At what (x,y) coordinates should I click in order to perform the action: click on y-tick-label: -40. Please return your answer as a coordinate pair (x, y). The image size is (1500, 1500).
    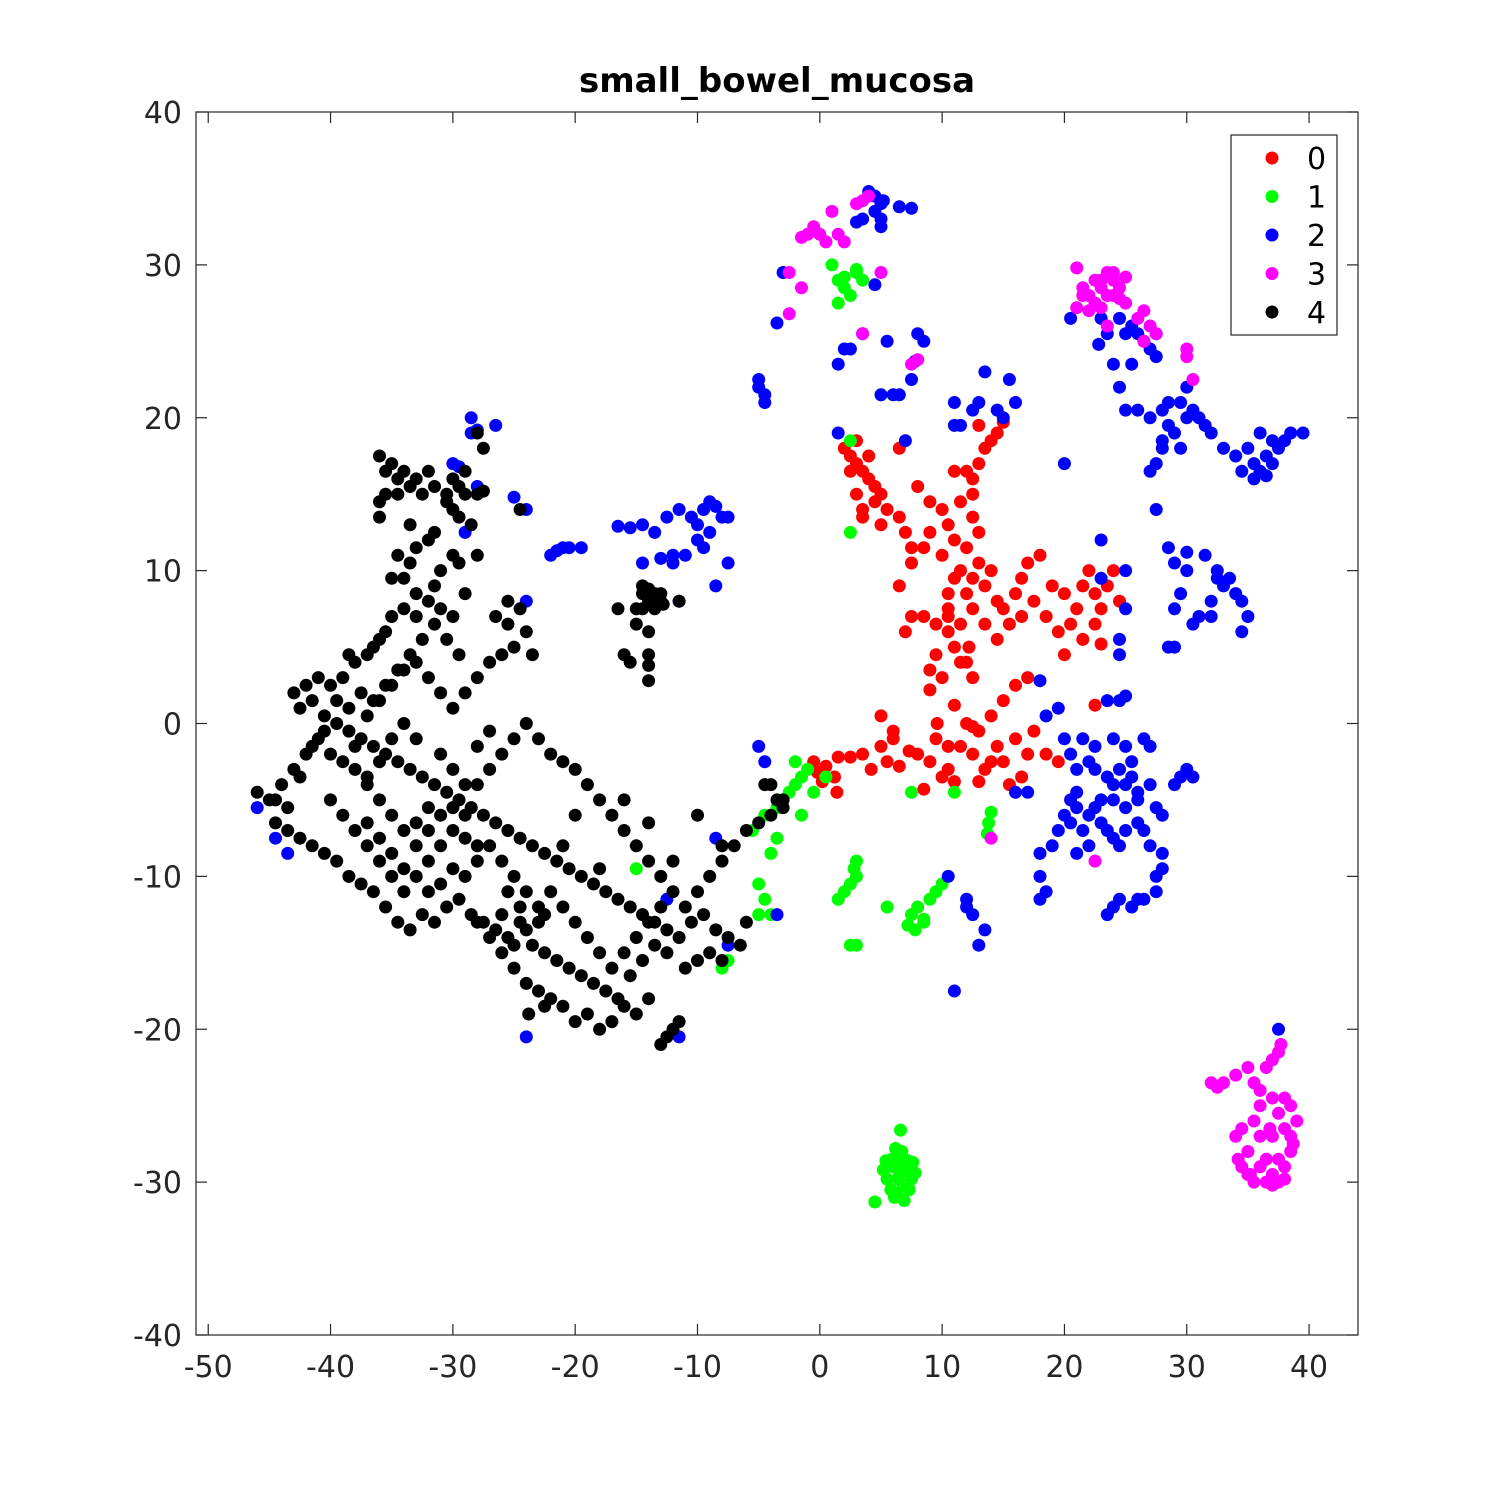
    Looking at the image, I should click on (157, 1336).